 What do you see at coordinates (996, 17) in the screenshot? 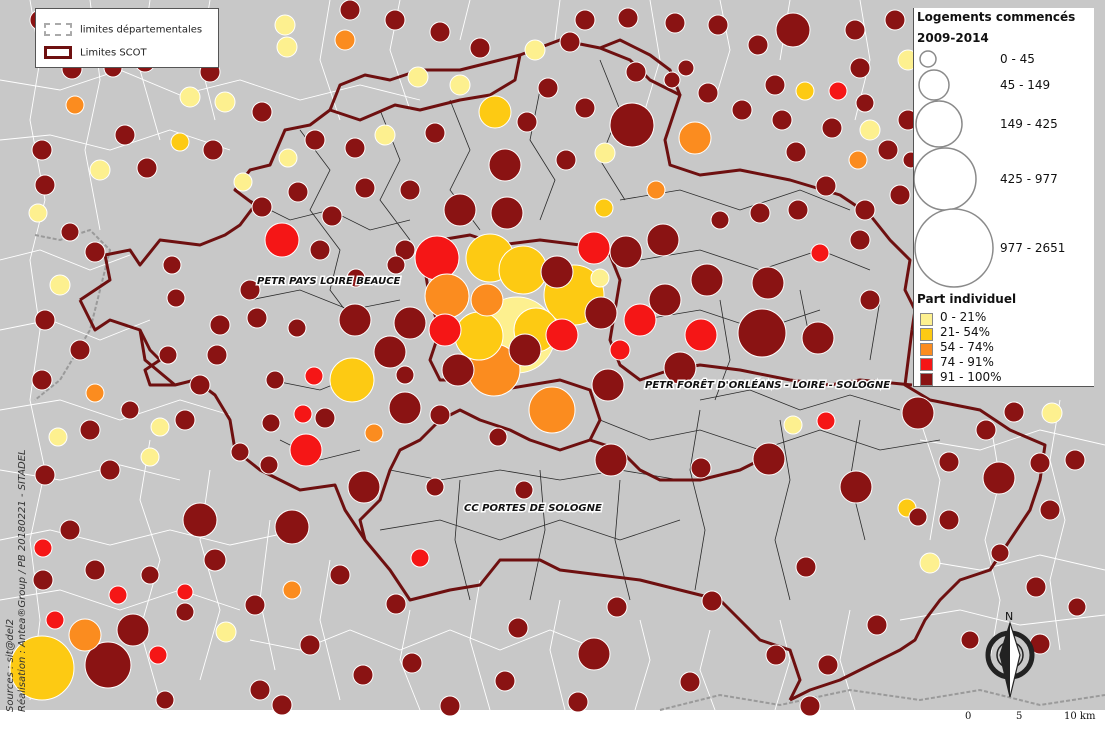
I see `legend-size-title-1: Logements commencés` at bounding box center [996, 17].